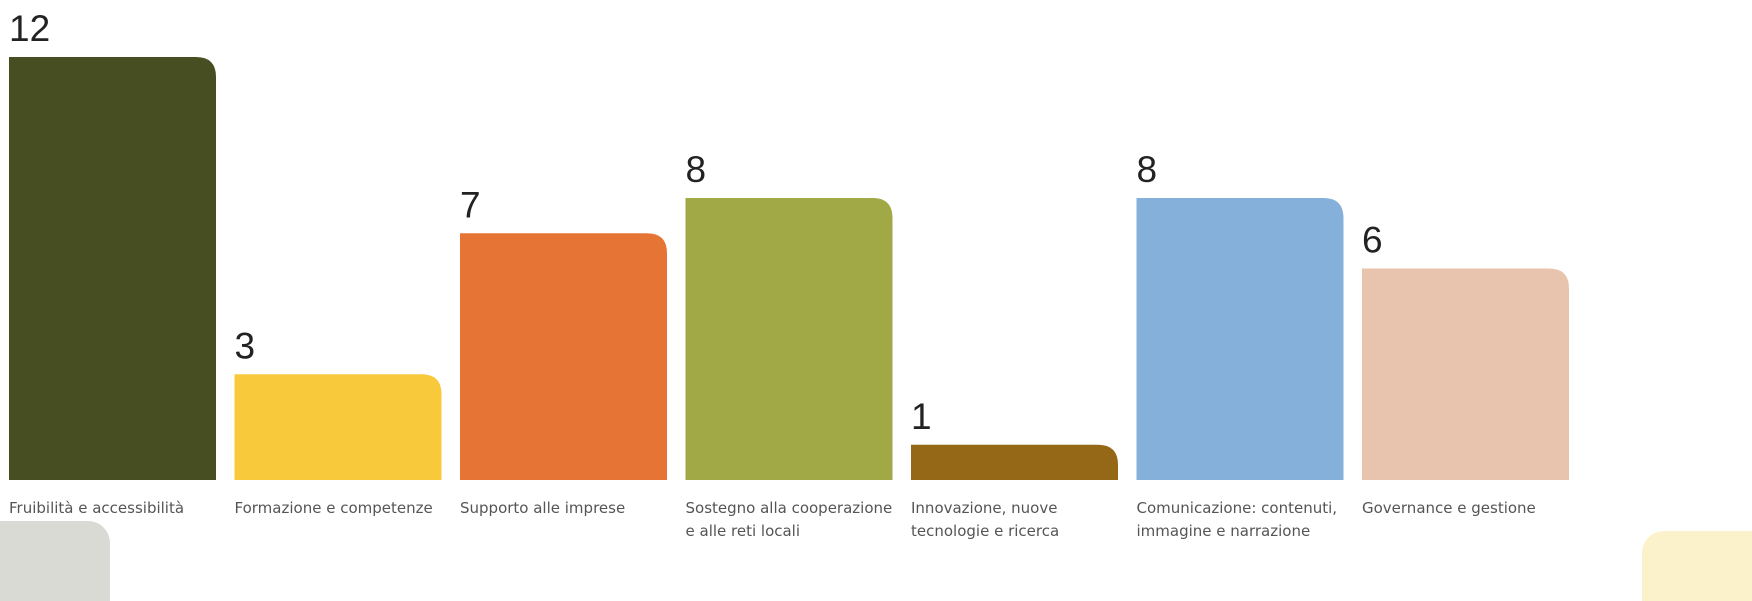 The image size is (1752, 601). What do you see at coordinates (1237, 508) in the screenshot?
I see `category-label-6-line-1: Comunicazione: contenuti,` at bounding box center [1237, 508].